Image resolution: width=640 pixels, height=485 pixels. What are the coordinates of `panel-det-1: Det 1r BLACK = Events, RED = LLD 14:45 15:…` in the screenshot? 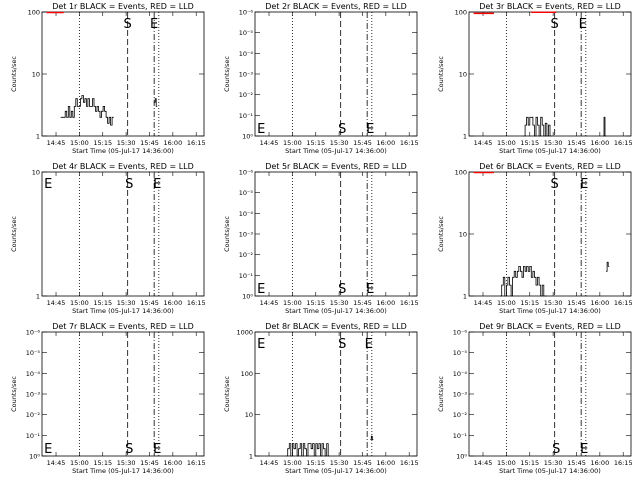 It's located at (108, 78).